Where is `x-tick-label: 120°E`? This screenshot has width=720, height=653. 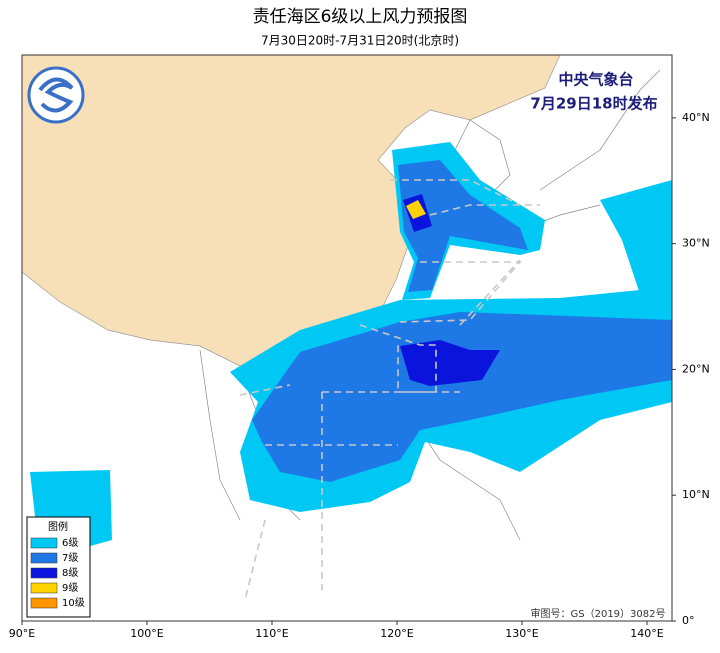 x-tick-label: 120°E is located at coordinates (396, 633).